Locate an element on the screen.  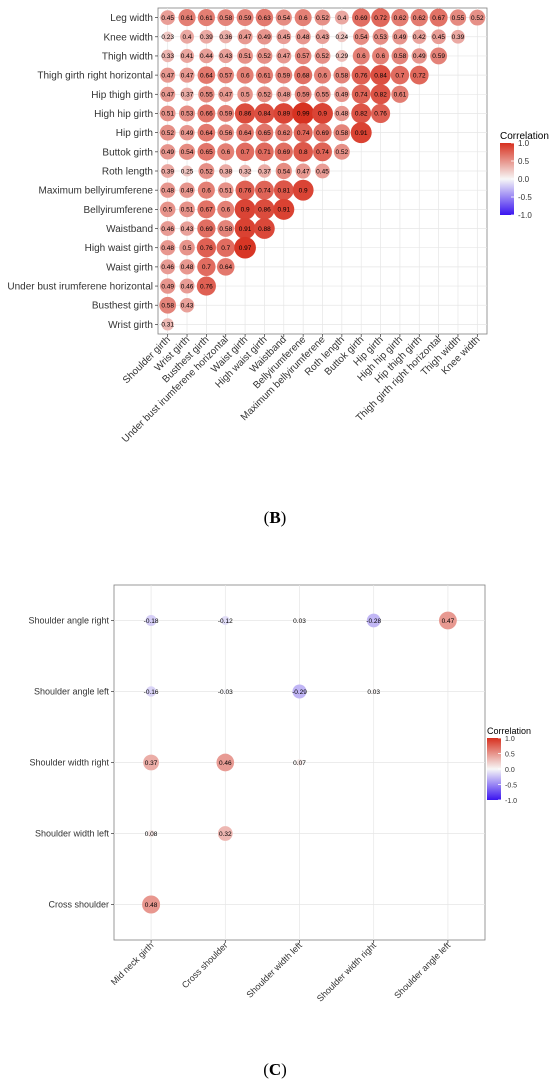
correlation-value-label: 0.59 is located at coordinates (283, 75).